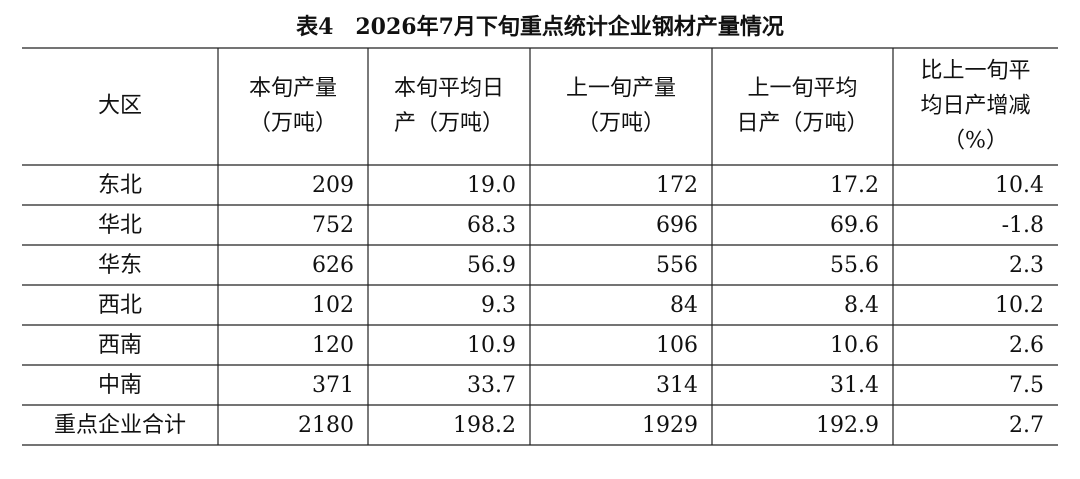 This screenshot has height=479, width=1080. I want to click on table-cell: 556, so click(677, 265).